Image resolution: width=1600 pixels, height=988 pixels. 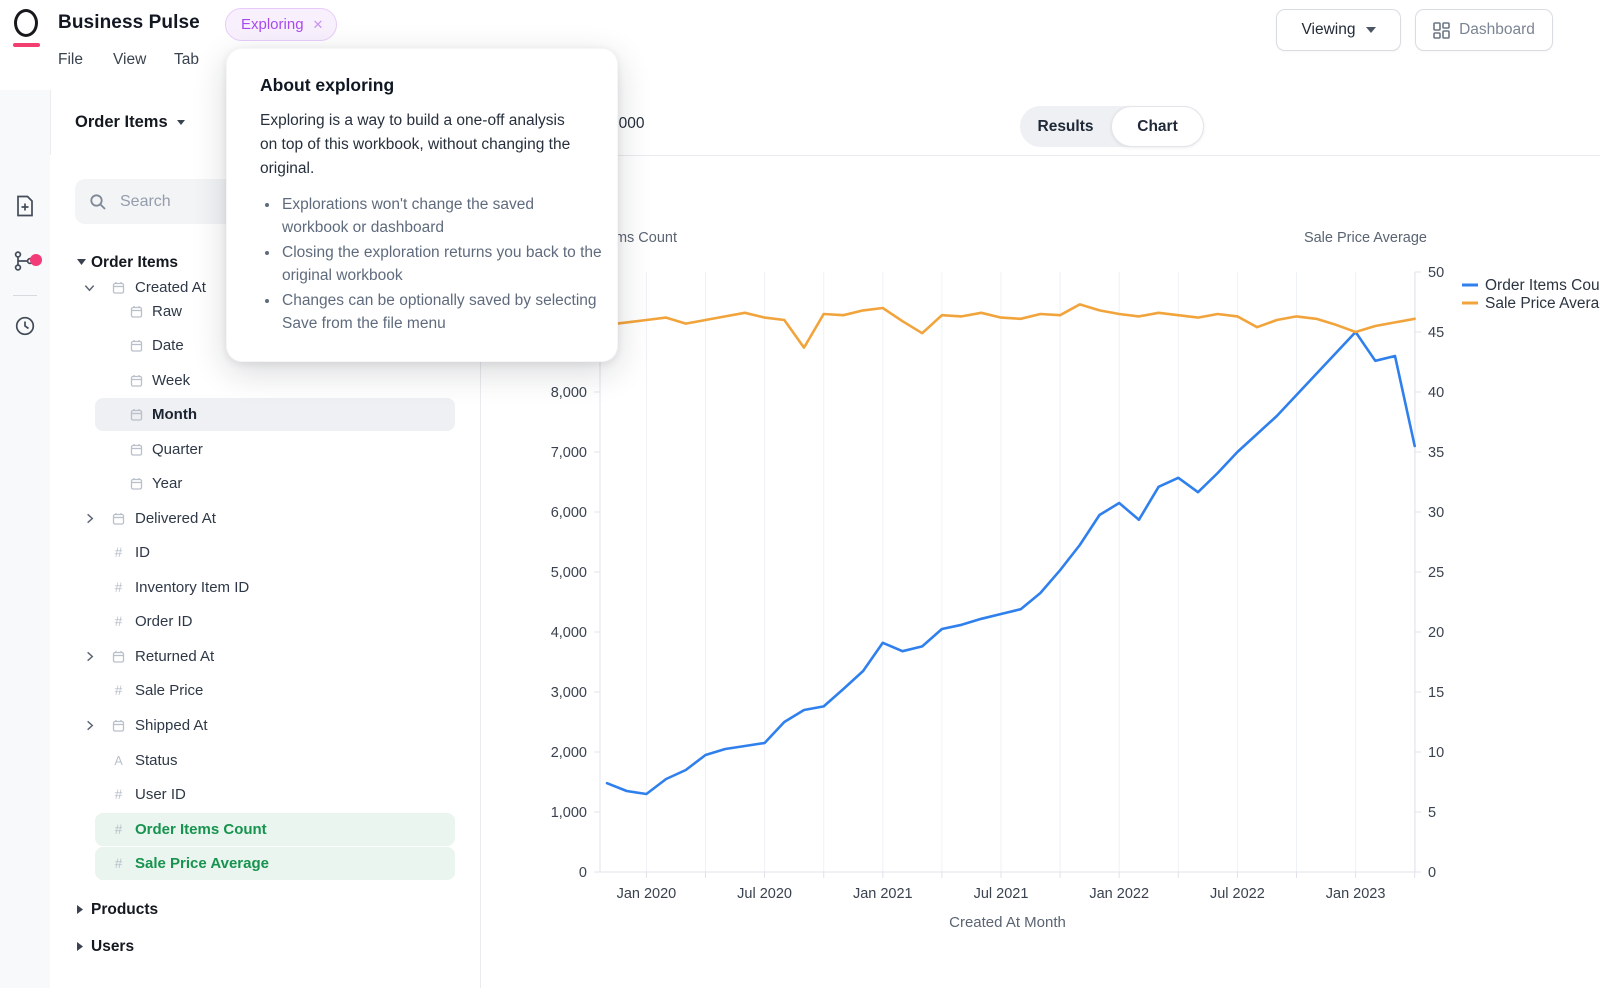 I want to click on tree-item-order-id: # Order ID, so click(x=265, y=621).